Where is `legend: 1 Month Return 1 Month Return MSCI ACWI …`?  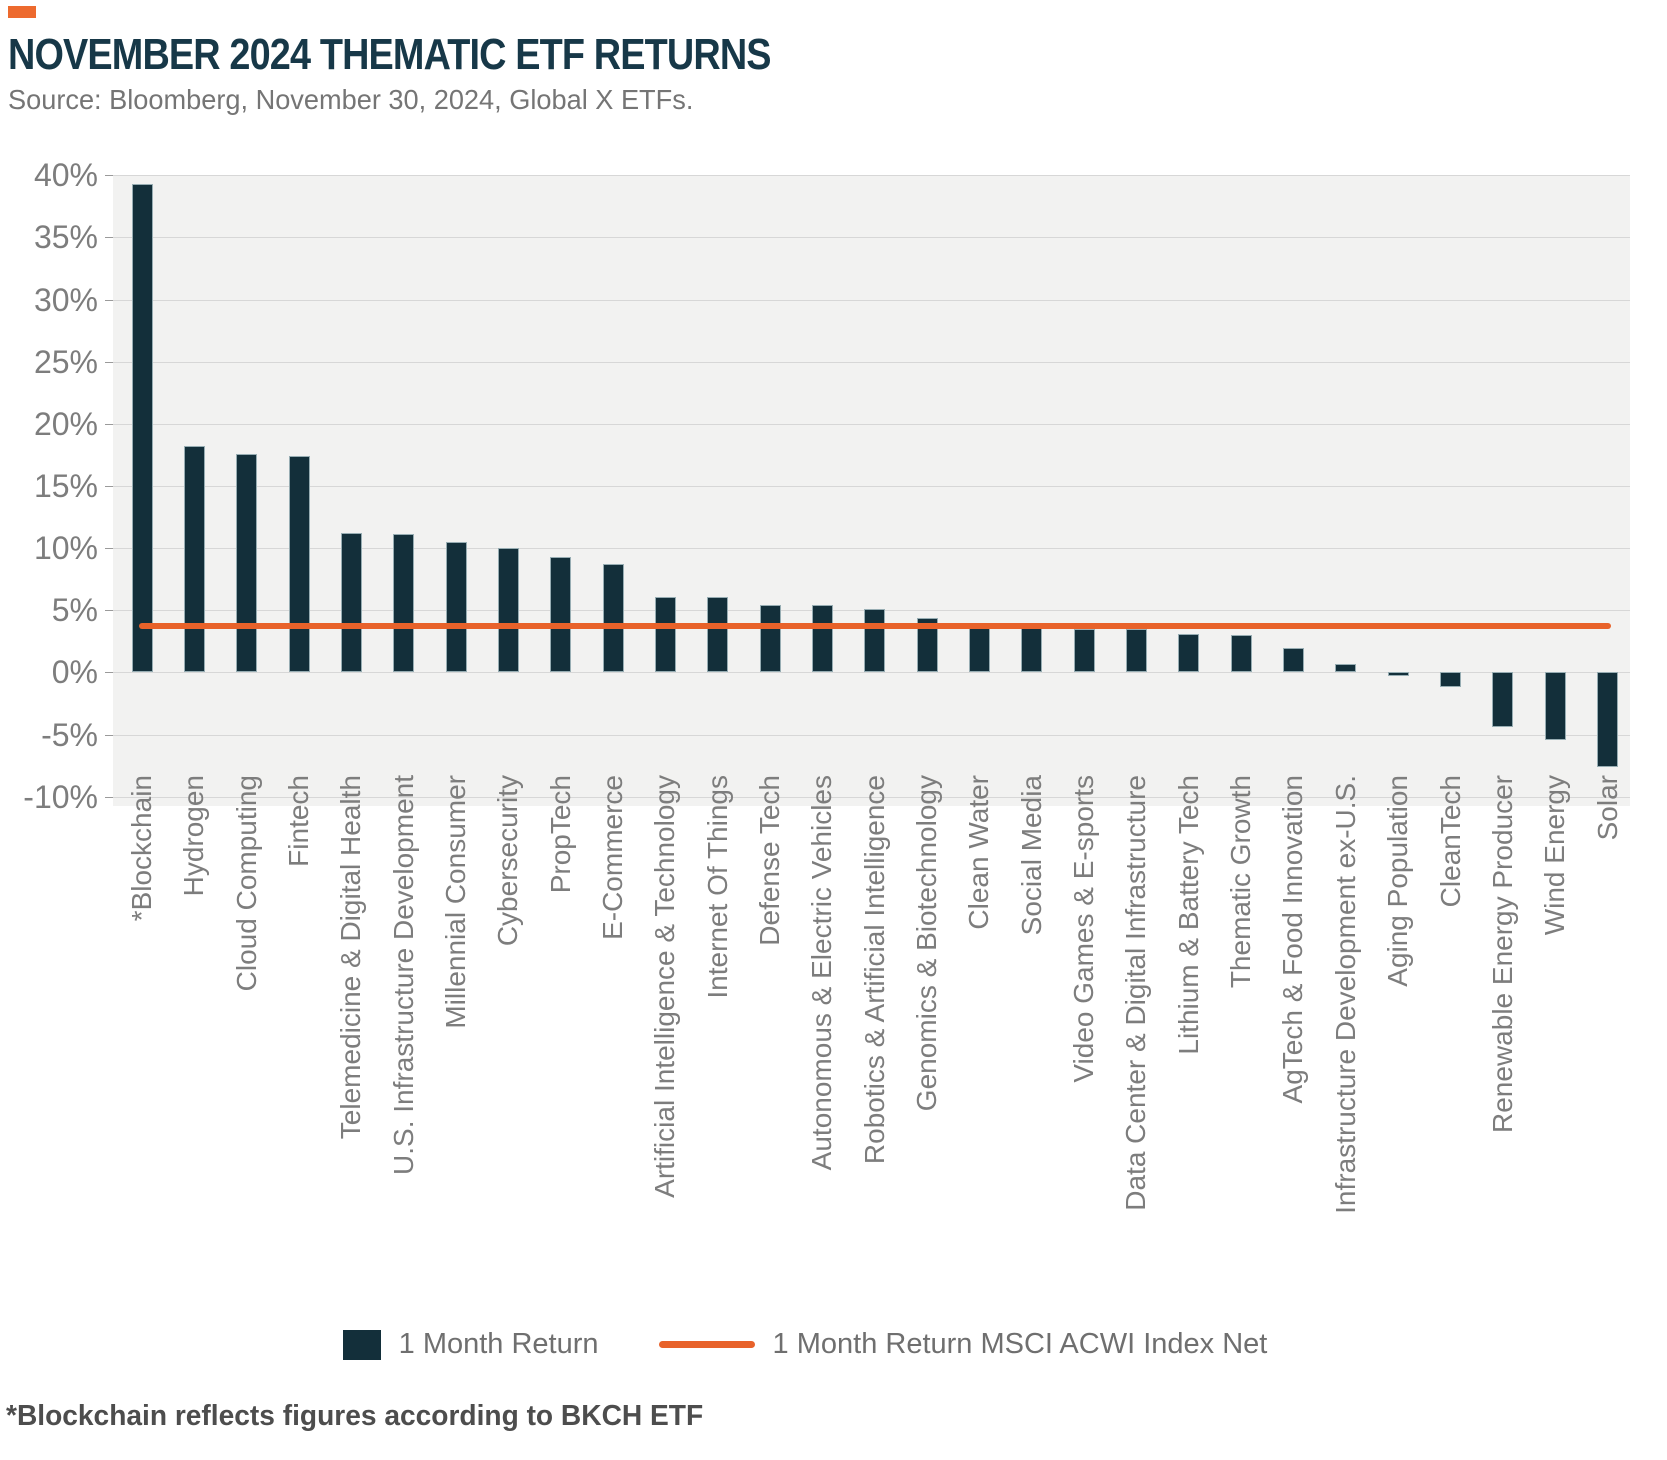 legend: 1 Month Return 1 Month Return MSCI ACWI … is located at coordinates (805, 1344).